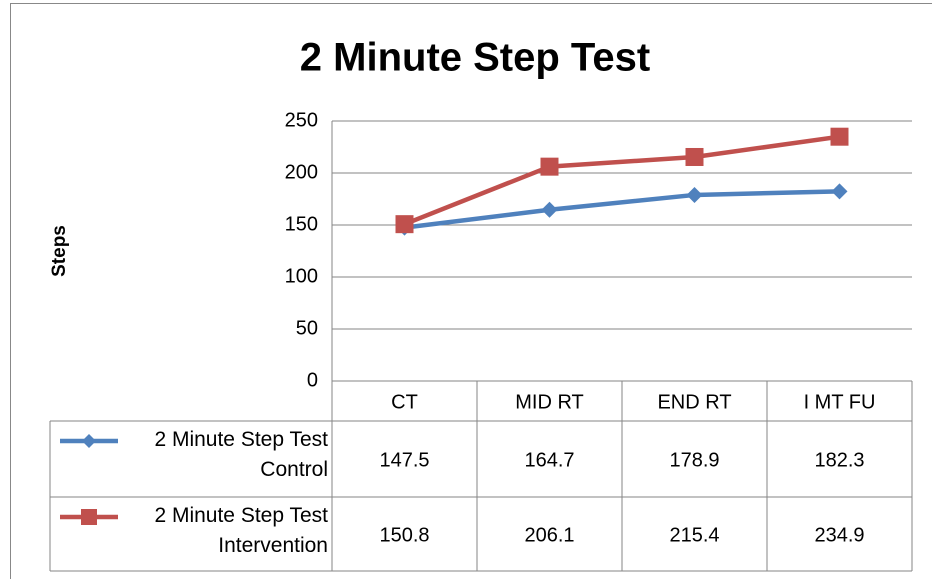  What do you see at coordinates (839, 460) in the screenshot?
I see `table-value: 182.3` at bounding box center [839, 460].